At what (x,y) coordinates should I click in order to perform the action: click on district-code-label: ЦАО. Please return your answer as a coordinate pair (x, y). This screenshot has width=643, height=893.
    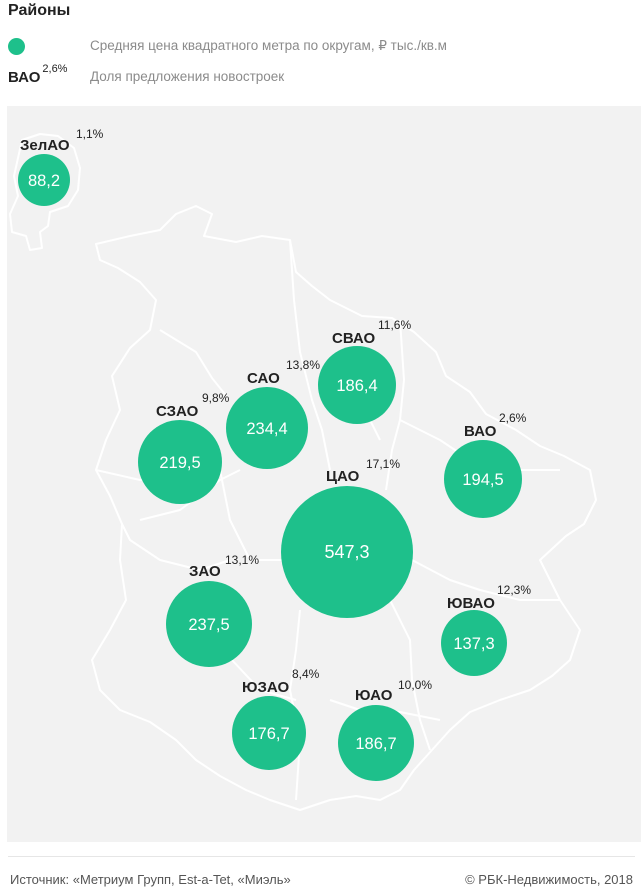
    Looking at the image, I should click on (343, 476).